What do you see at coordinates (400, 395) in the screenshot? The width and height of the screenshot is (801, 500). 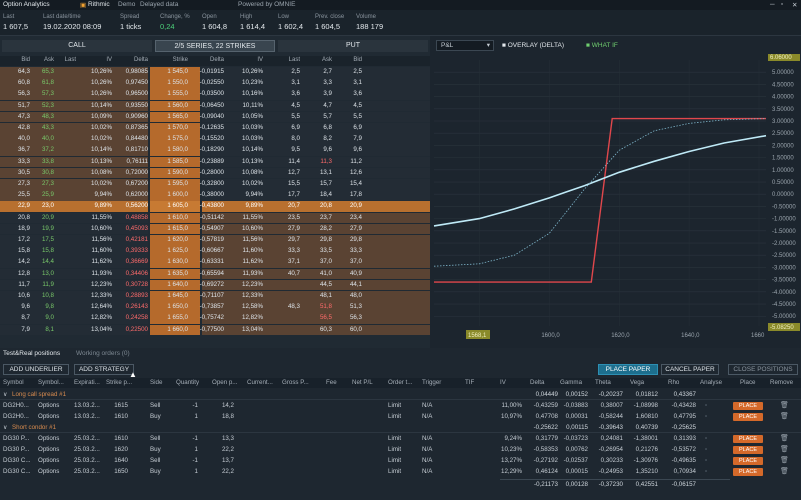 I see `strategy-group-row: ∨ Long call spread #1` at bounding box center [400, 395].